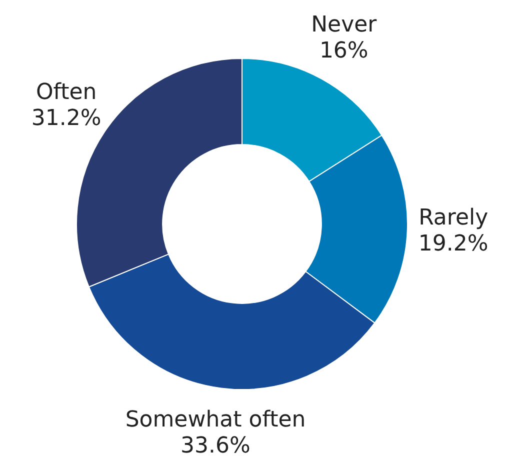 The image size is (510, 456). I want to click on data-label: 16%, so click(343, 51).